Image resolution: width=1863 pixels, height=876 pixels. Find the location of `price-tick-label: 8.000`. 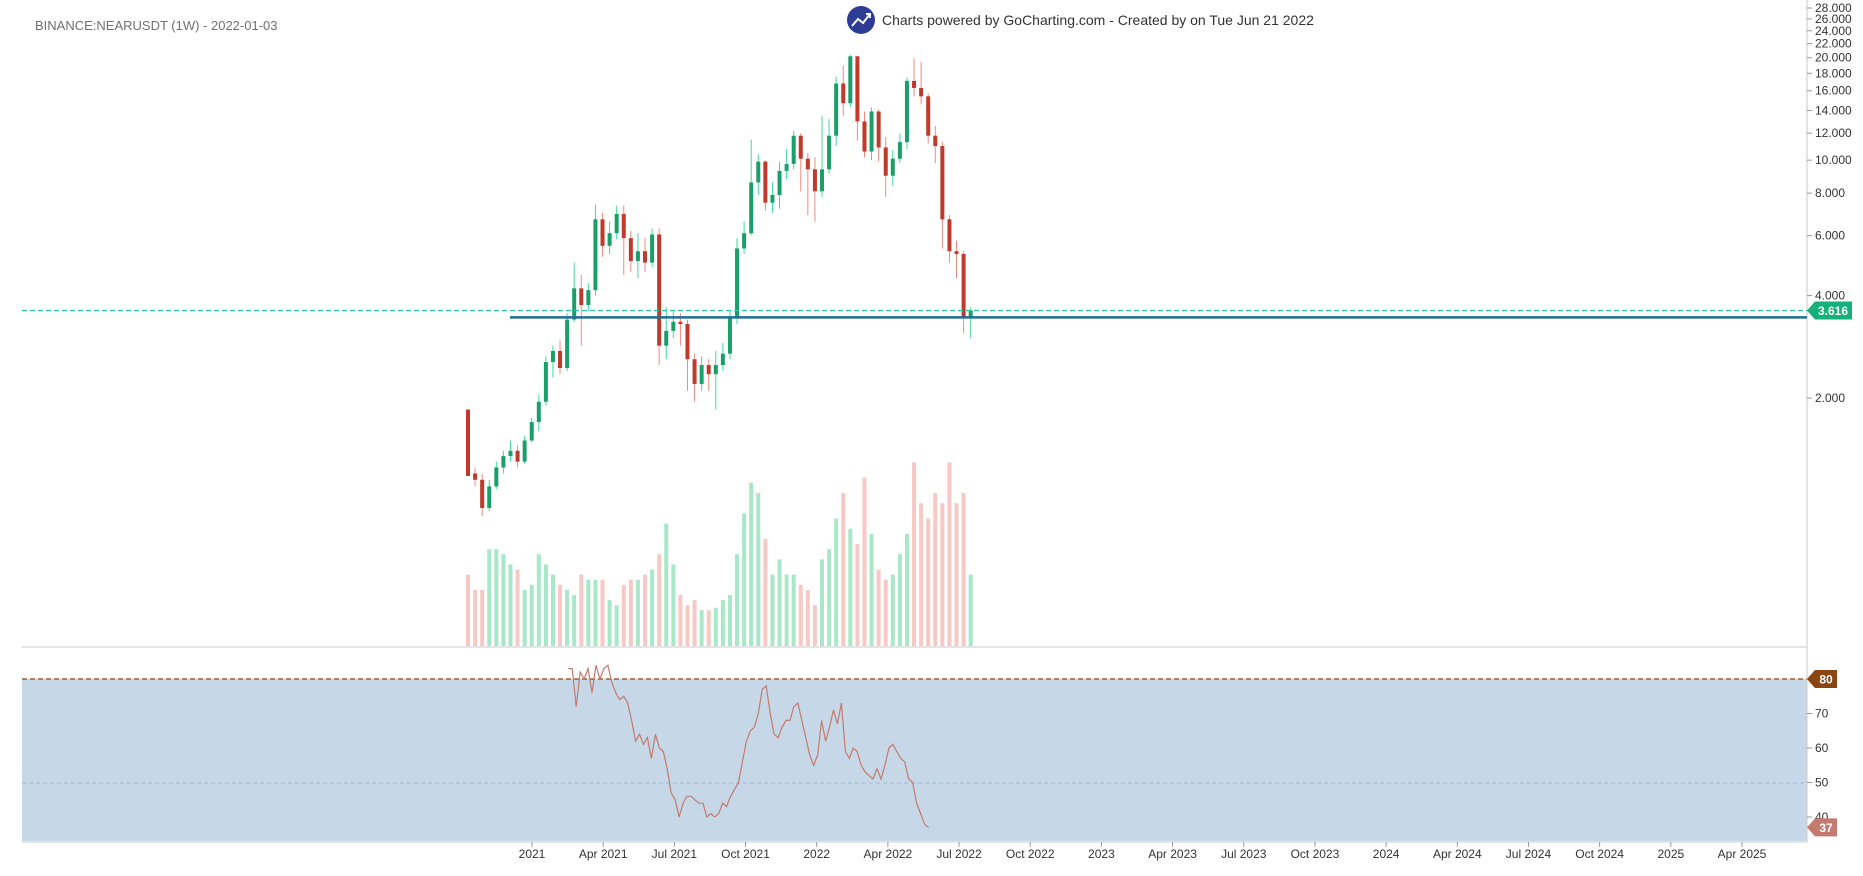

price-tick-label: 8.000 is located at coordinates (1830, 193).